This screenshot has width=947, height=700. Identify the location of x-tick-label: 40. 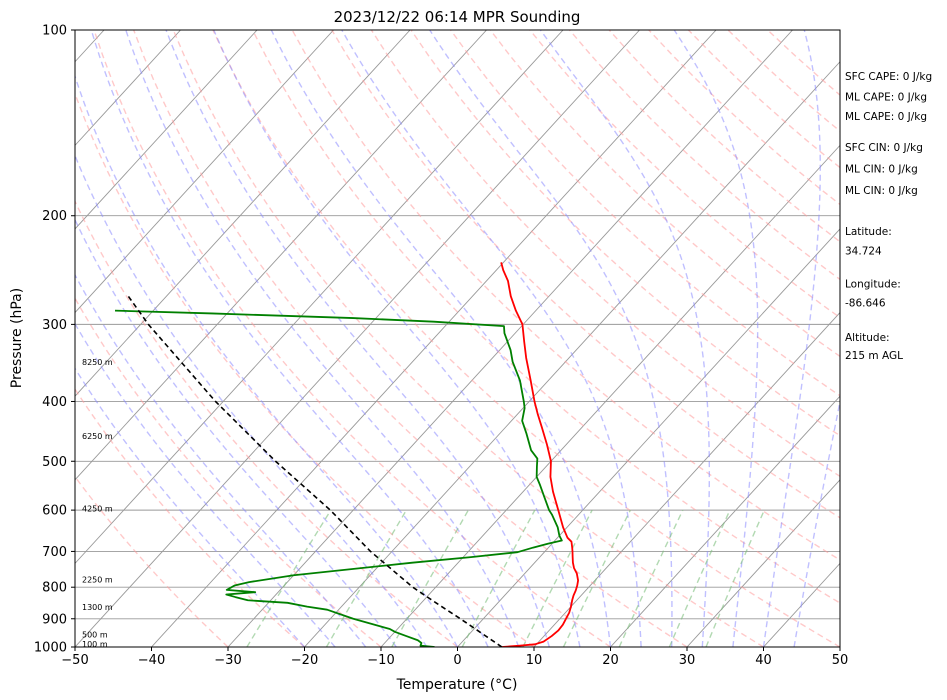
(763, 660).